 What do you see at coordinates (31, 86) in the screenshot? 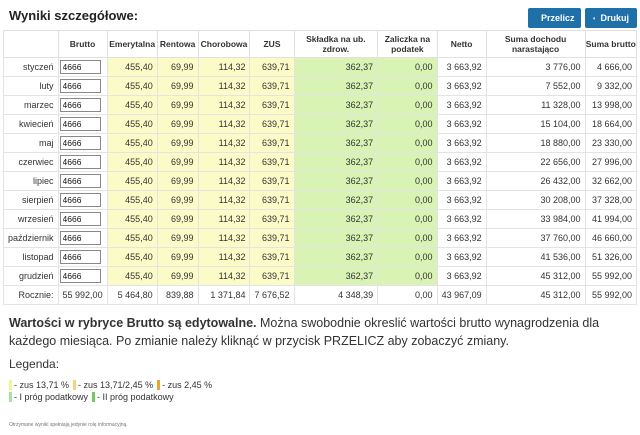
I see `month-label: luty` at bounding box center [31, 86].